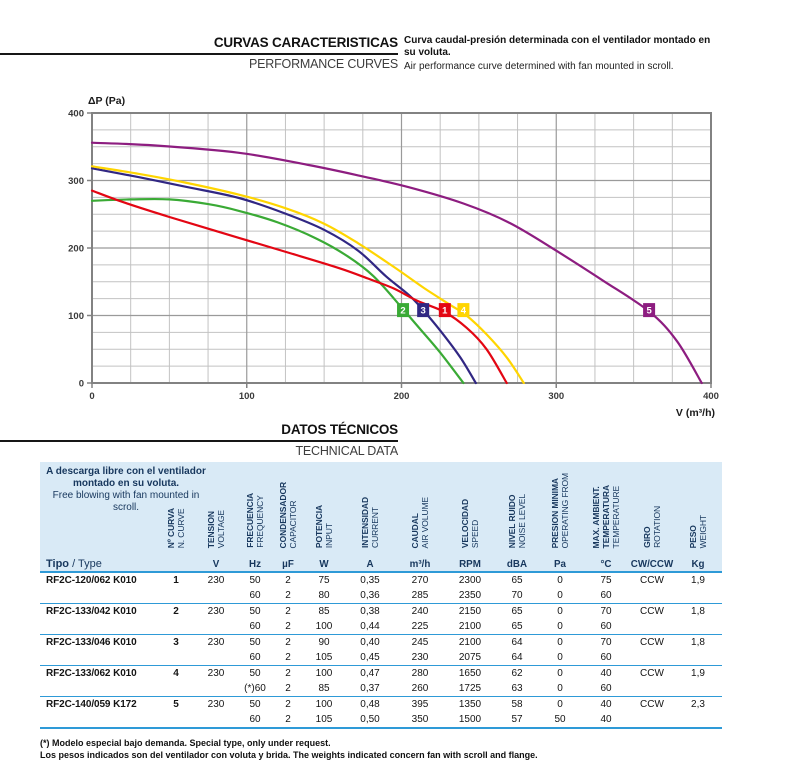 The width and height of the screenshot is (788, 773). I want to click on unit-°C: °C, so click(606, 564).